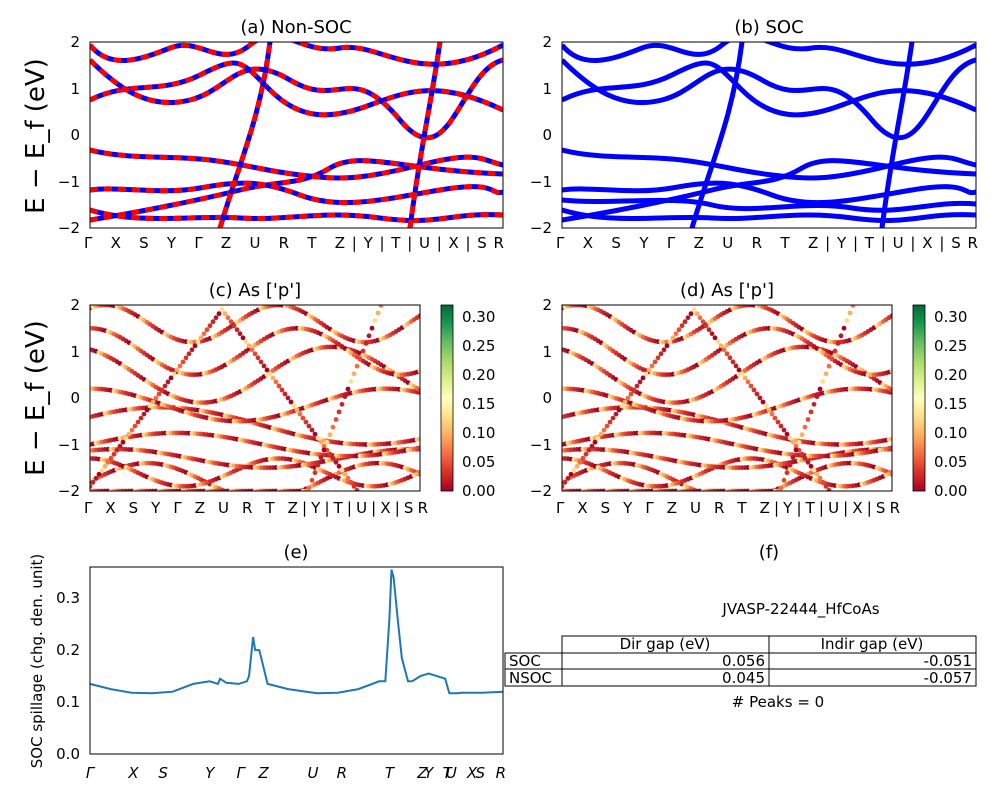  What do you see at coordinates (547, 398) in the screenshot?
I see `ytick-d-2: 0` at bounding box center [547, 398].